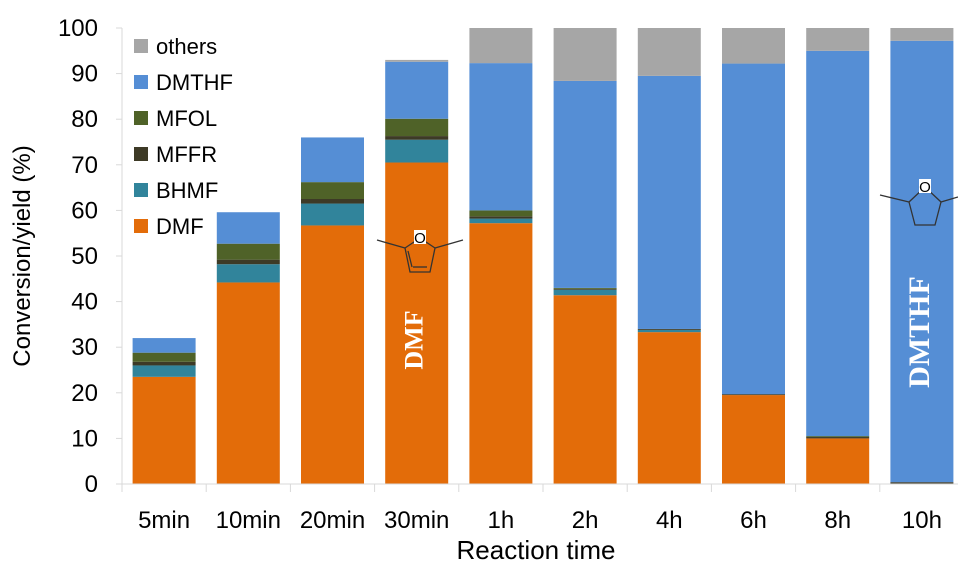 The width and height of the screenshot is (958, 567). I want to click on y-tick-label: 40, so click(84, 302).